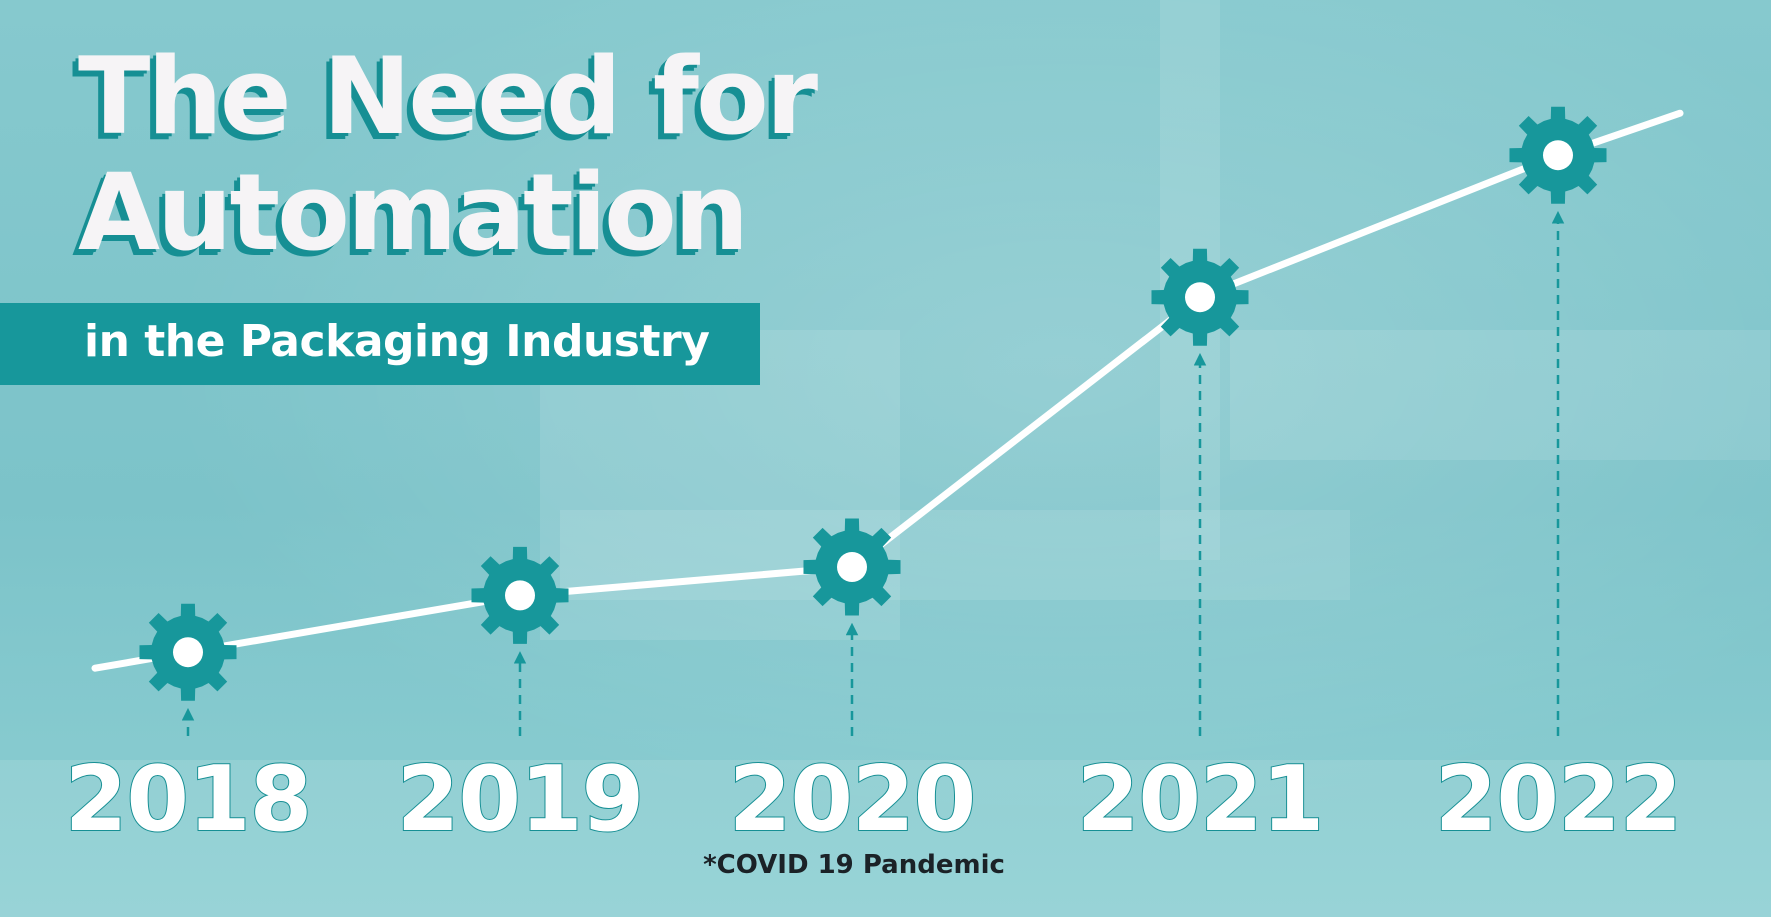  I want to click on title-line-1: The Need for, so click(448, 96).